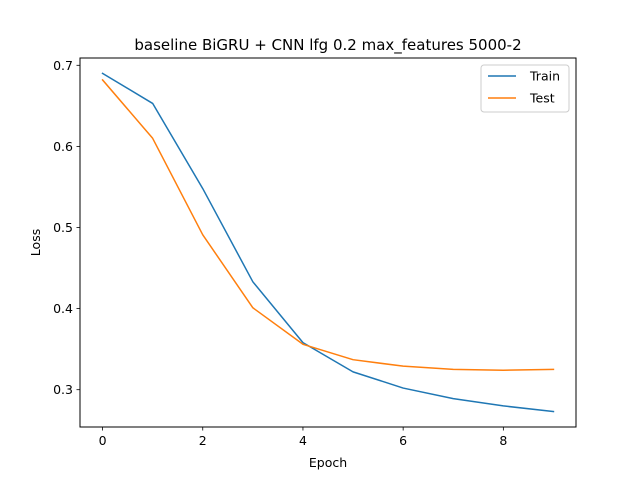 This screenshot has width=640, height=480. What do you see at coordinates (35, 242) in the screenshot?
I see `y-axis-label: Loss` at bounding box center [35, 242].